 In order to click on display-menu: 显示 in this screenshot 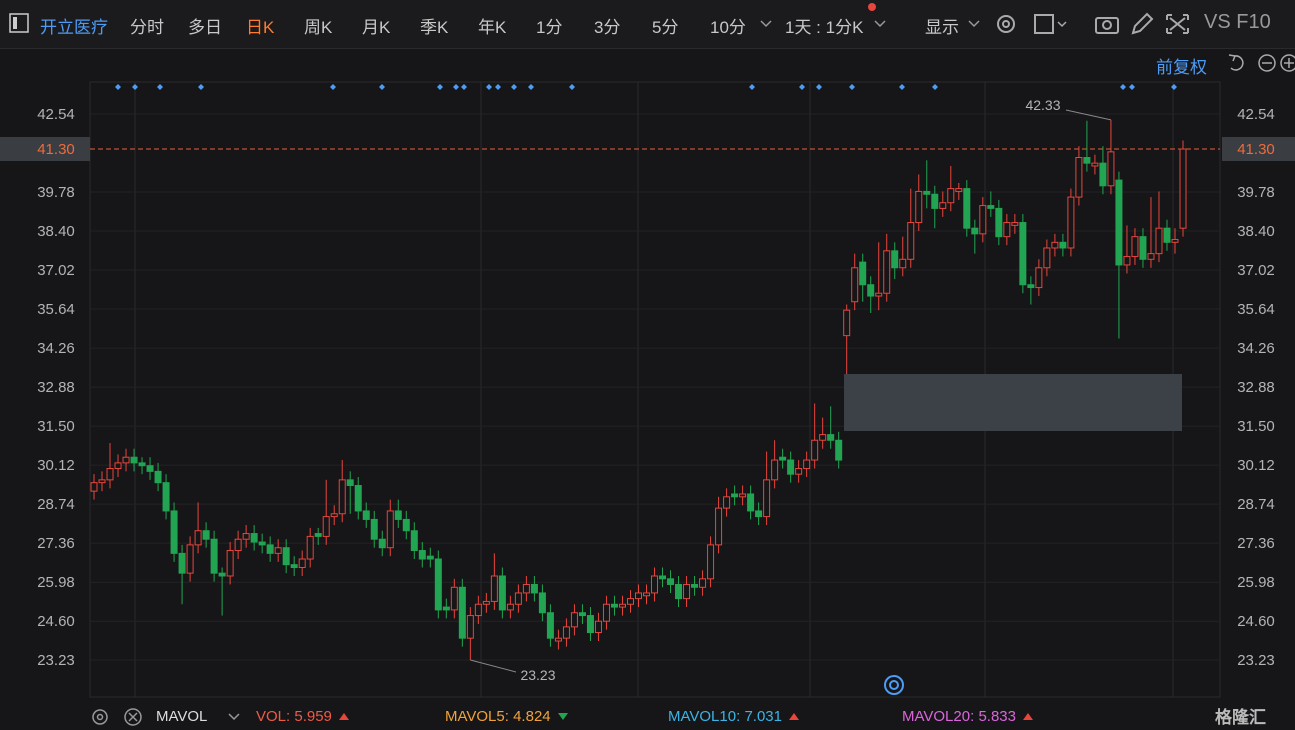, I will do `click(942, 27)`.